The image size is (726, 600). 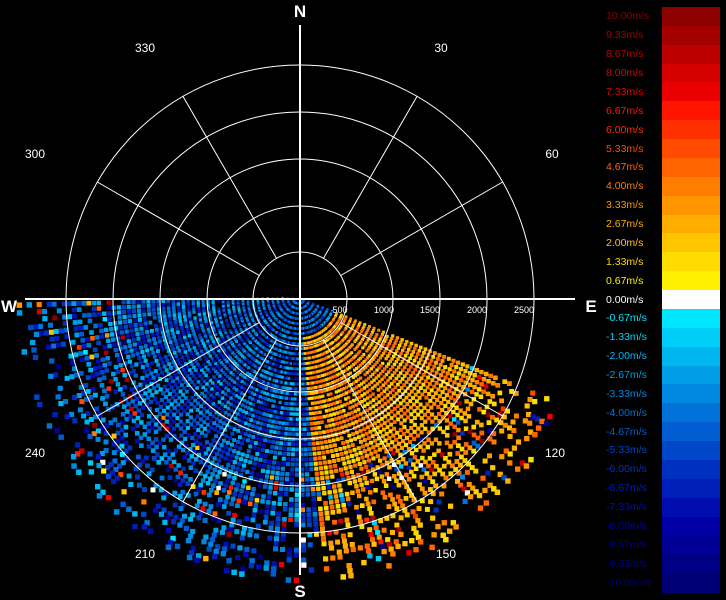 I want to click on azimuth-label-300: 300, so click(x=35, y=154).